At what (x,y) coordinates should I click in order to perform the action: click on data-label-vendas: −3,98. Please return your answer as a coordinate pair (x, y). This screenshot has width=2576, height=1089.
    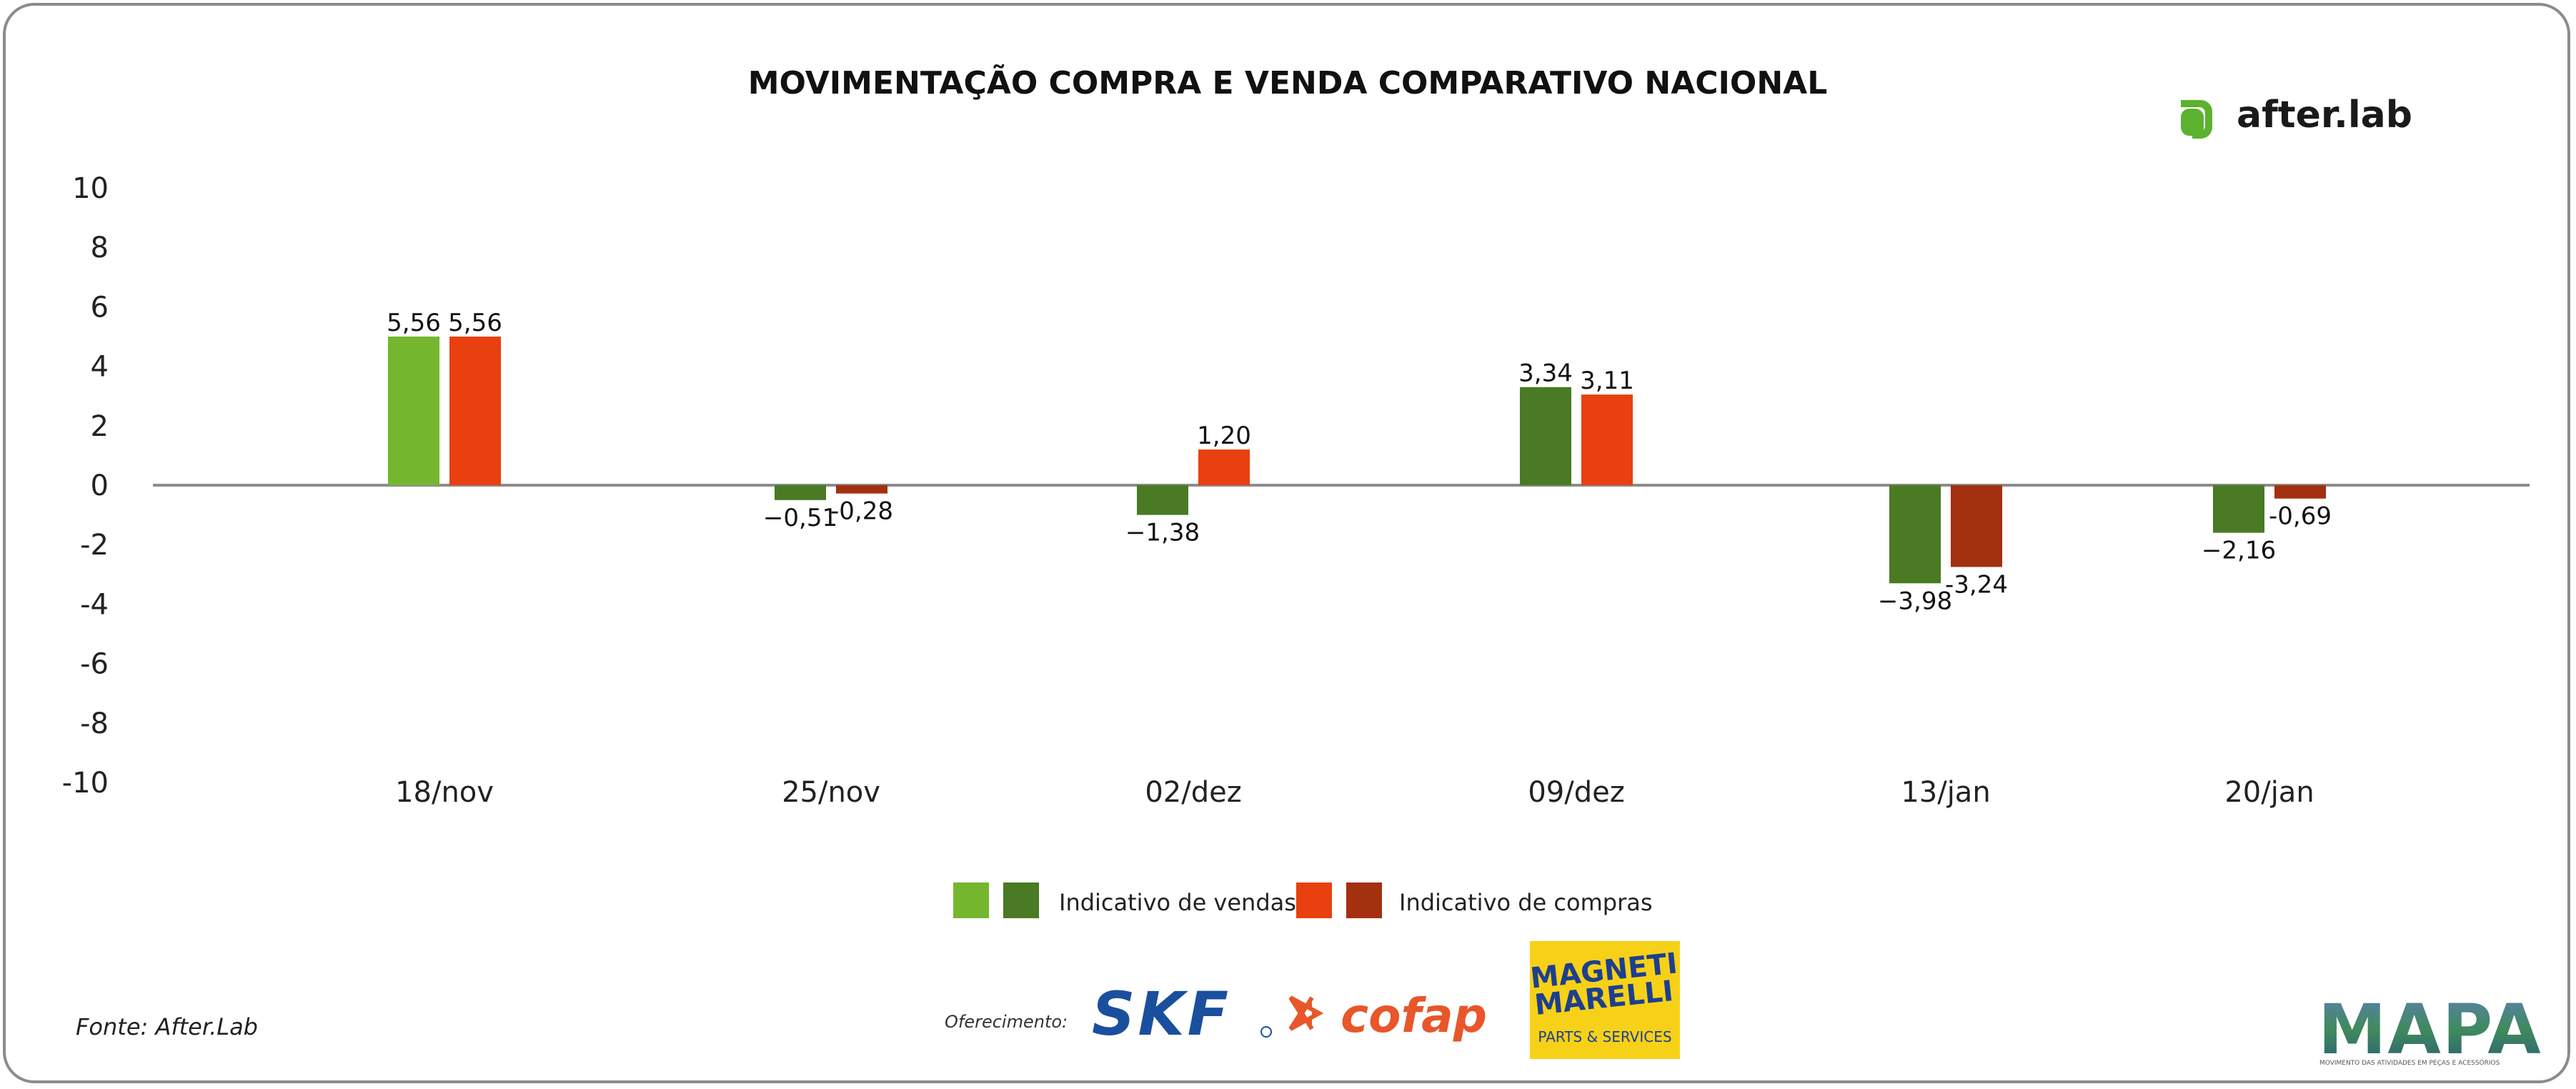
    Looking at the image, I should click on (1915, 601).